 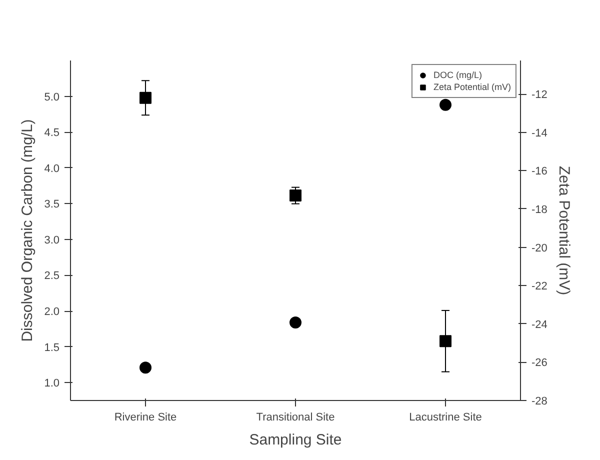 I want to click on y2-tick-label: -16, so click(x=540, y=172).